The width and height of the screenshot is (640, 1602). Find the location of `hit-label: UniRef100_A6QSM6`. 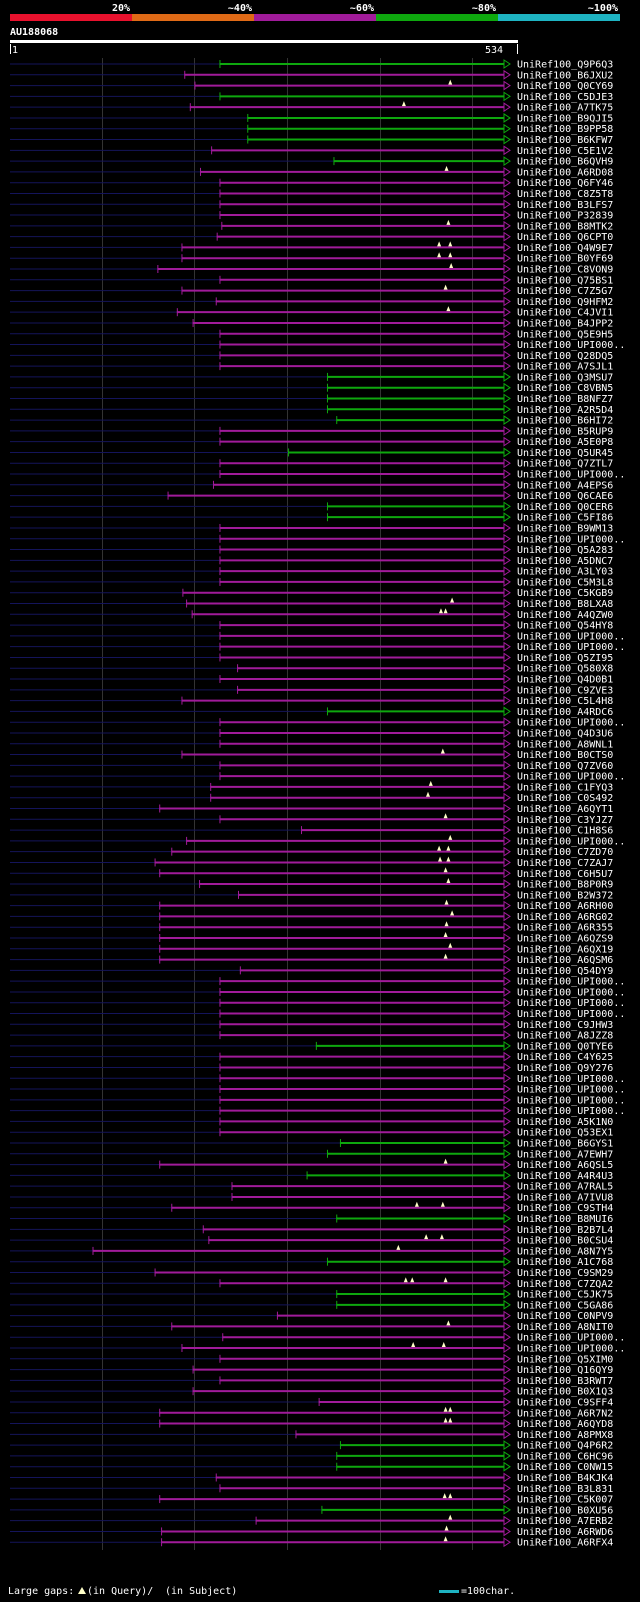

hit-label: UniRef100_A6QSM6 is located at coordinates (565, 960).